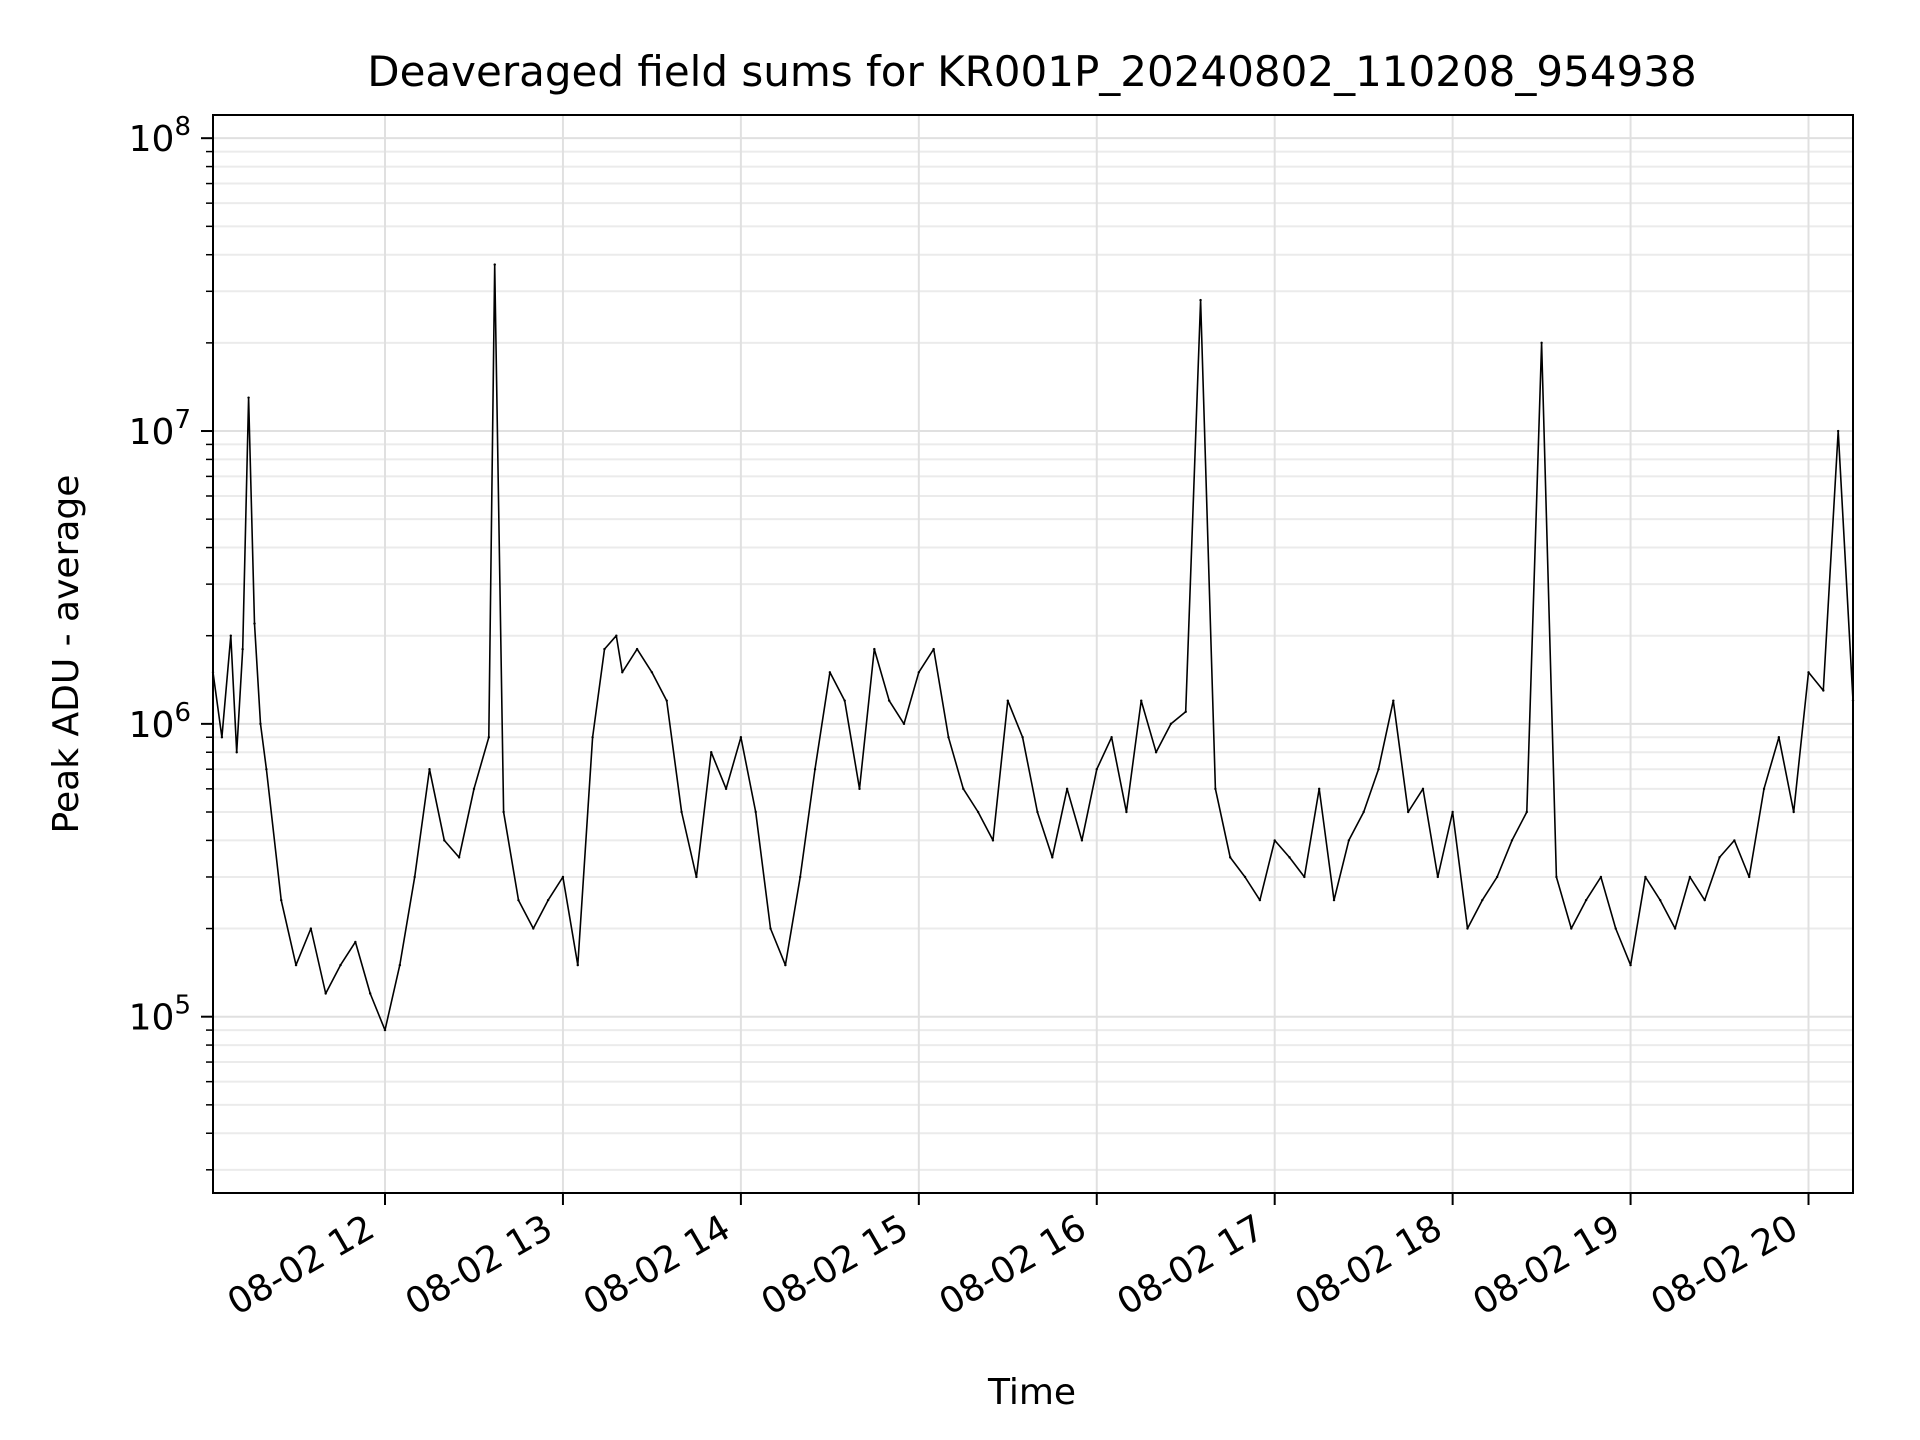  I want to click on x-axis-label: Time, so click(1031, 1392).